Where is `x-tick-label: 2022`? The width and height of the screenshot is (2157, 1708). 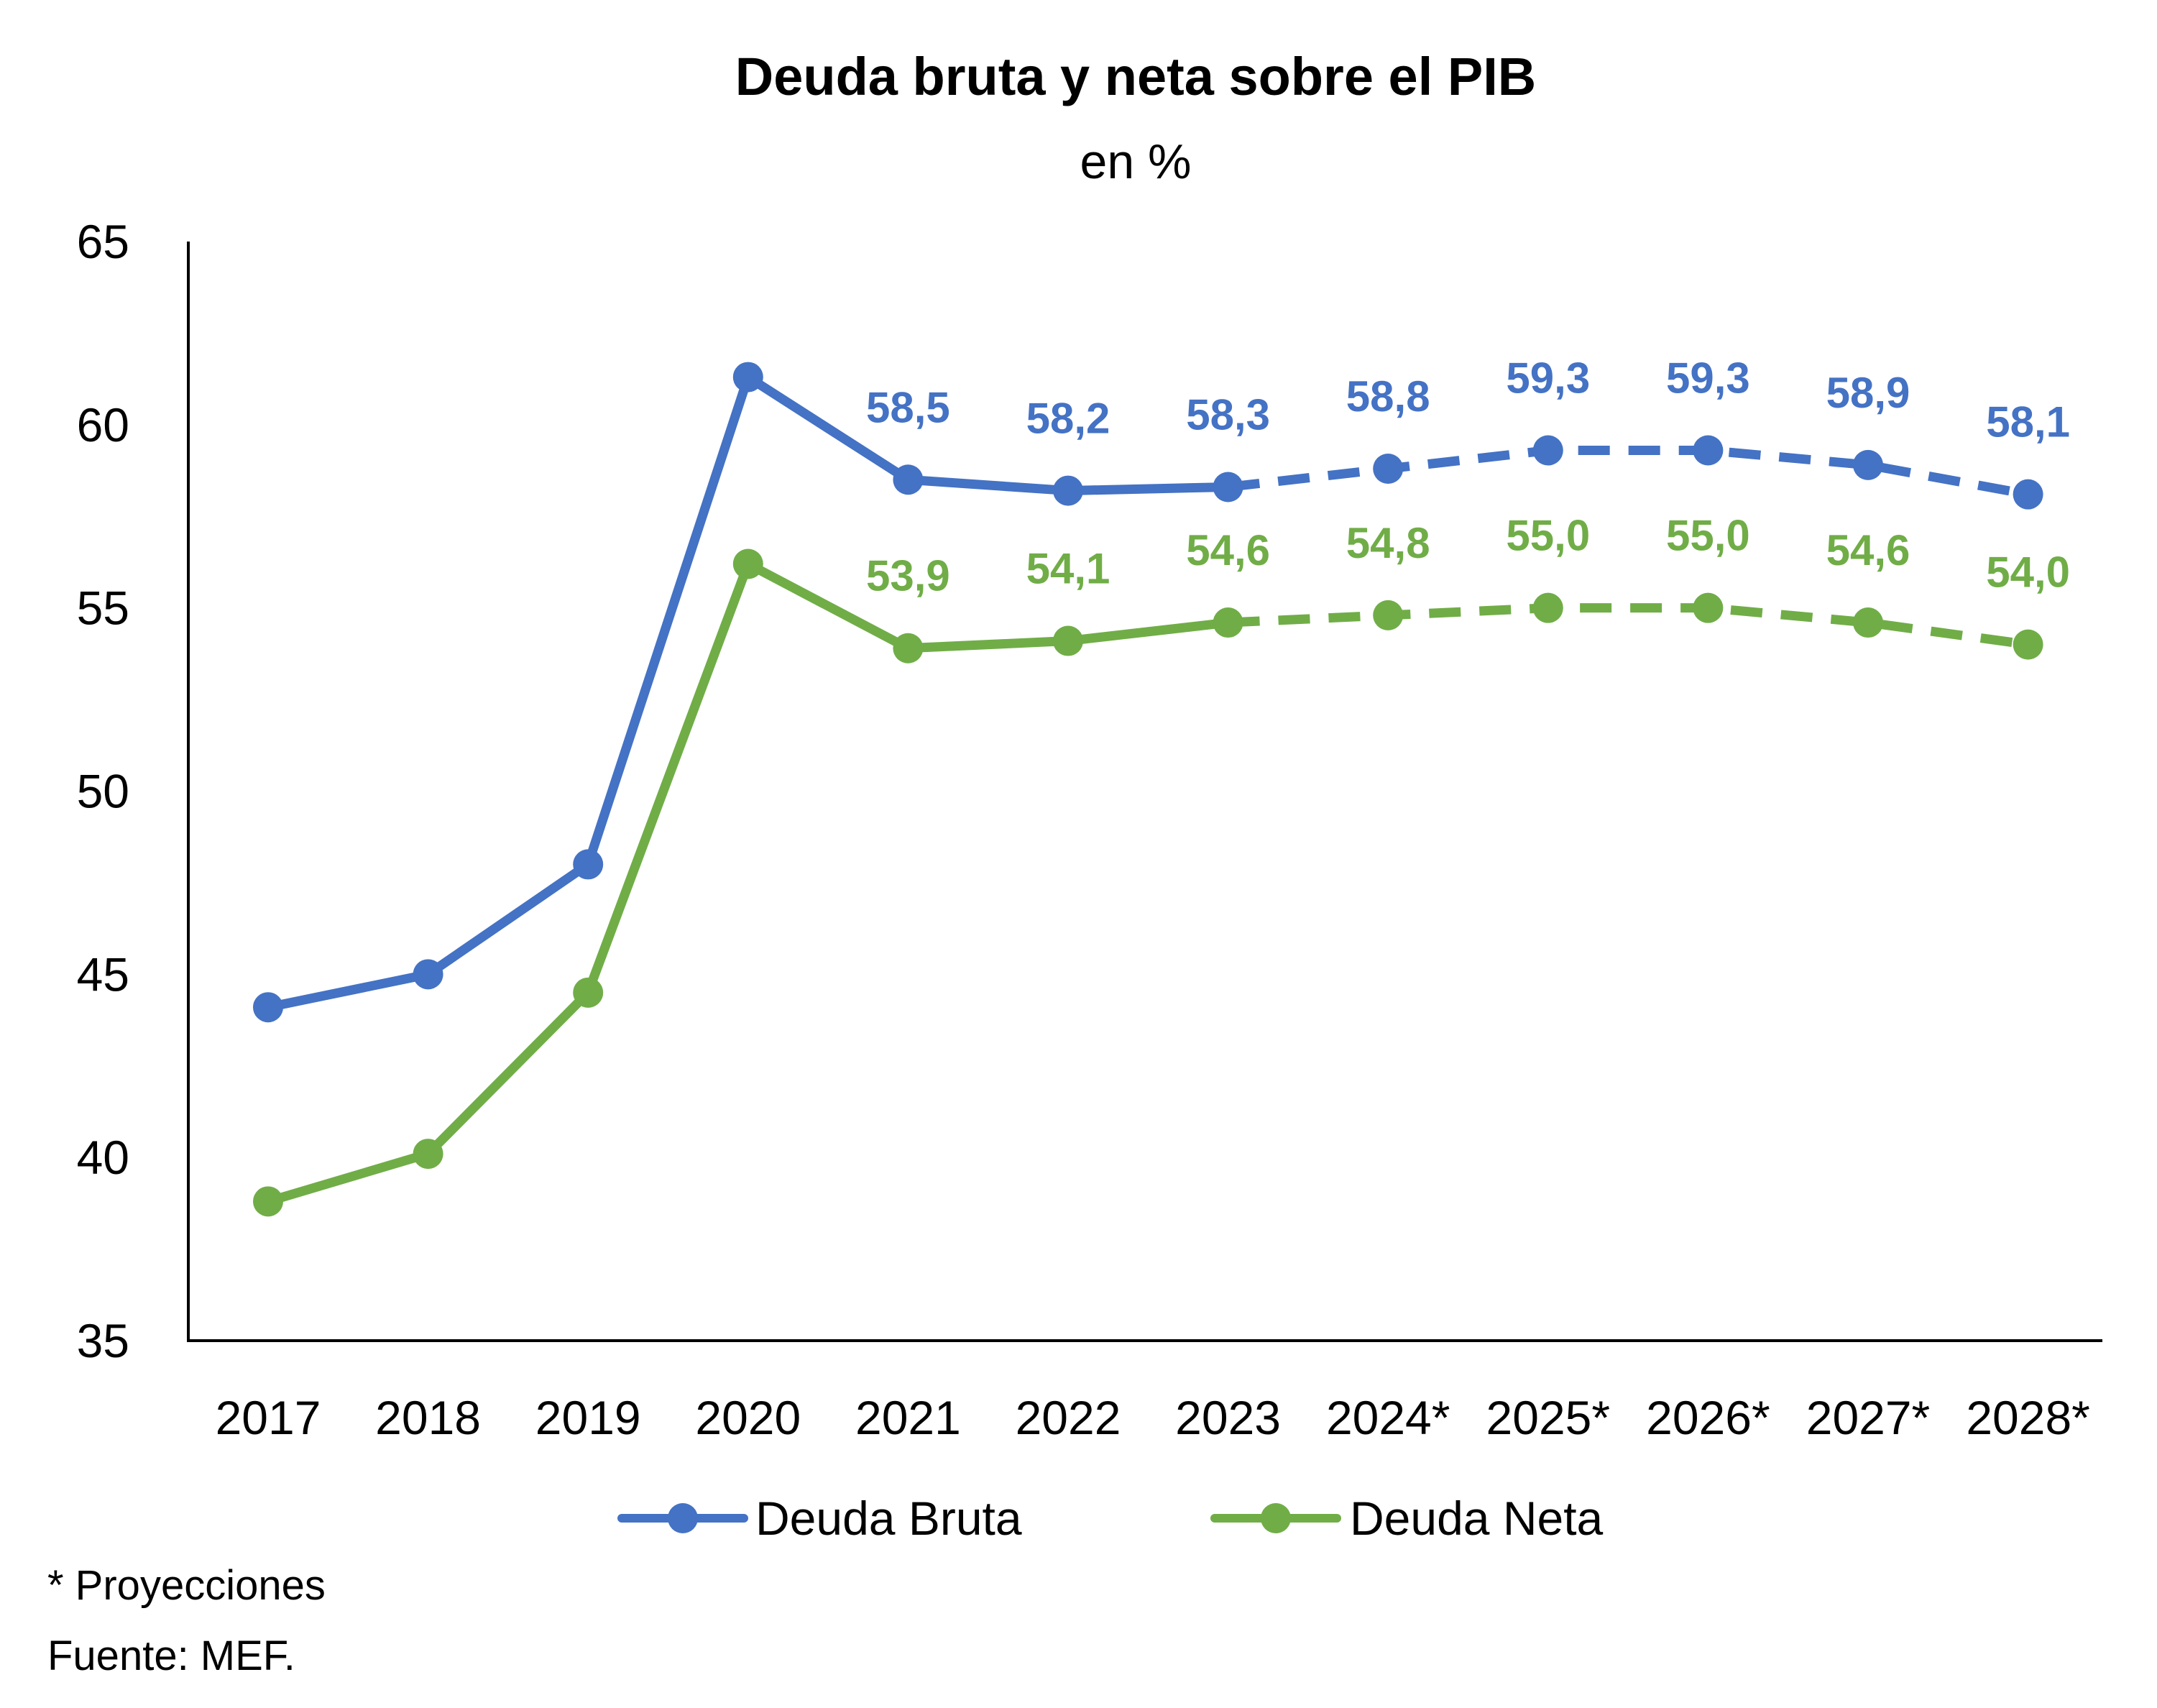
x-tick-label: 2022 is located at coordinates (1068, 1417).